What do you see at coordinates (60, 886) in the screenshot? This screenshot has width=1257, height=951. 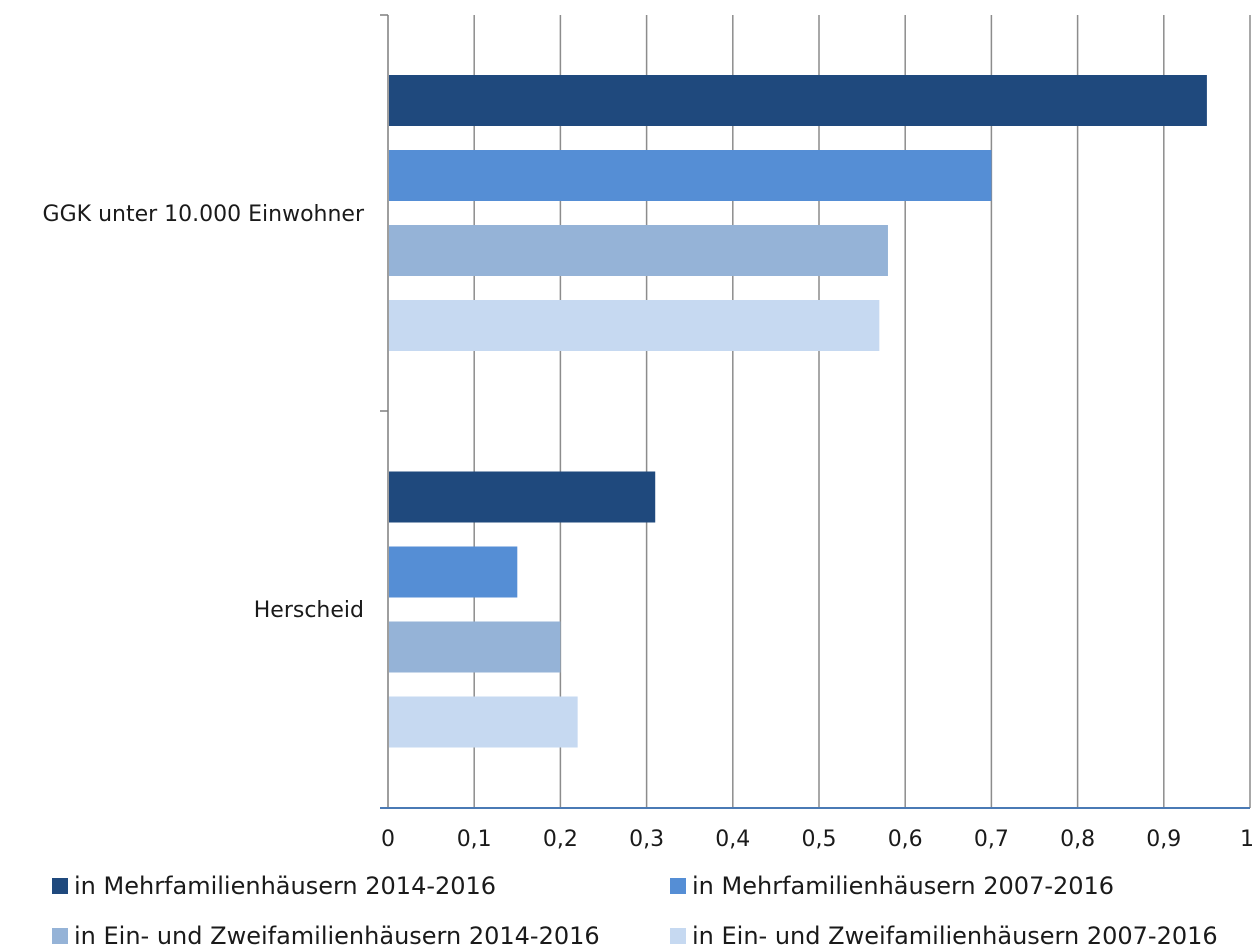 I see `legend-swatch-mfh-2014` at bounding box center [60, 886].